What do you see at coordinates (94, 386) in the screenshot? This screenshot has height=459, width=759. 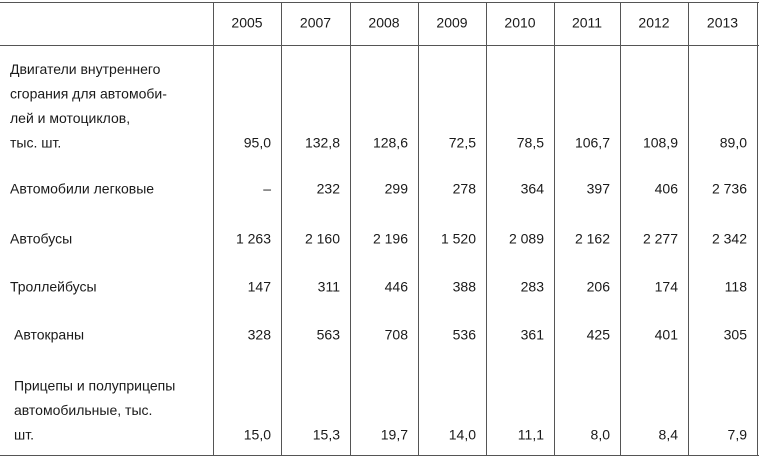 I see `row-label: Прицепы и полуприцепы` at bounding box center [94, 386].